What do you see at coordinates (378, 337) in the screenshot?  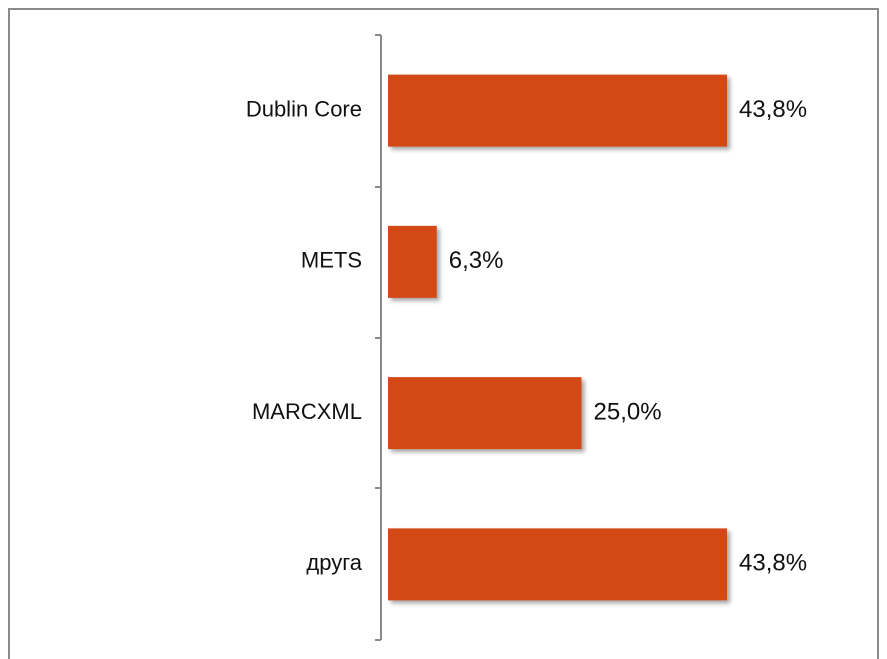 I see `category-axis` at bounding box center [378, 337].